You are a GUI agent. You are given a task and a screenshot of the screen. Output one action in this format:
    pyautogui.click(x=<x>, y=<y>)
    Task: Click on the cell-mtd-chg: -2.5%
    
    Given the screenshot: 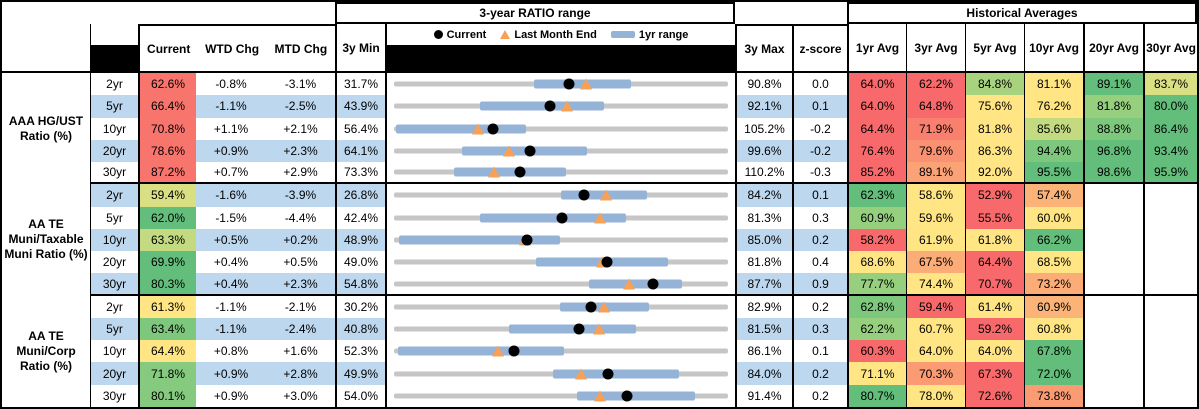 What is the action you would take?
    pyautogui.click(x=300, y=106)
    